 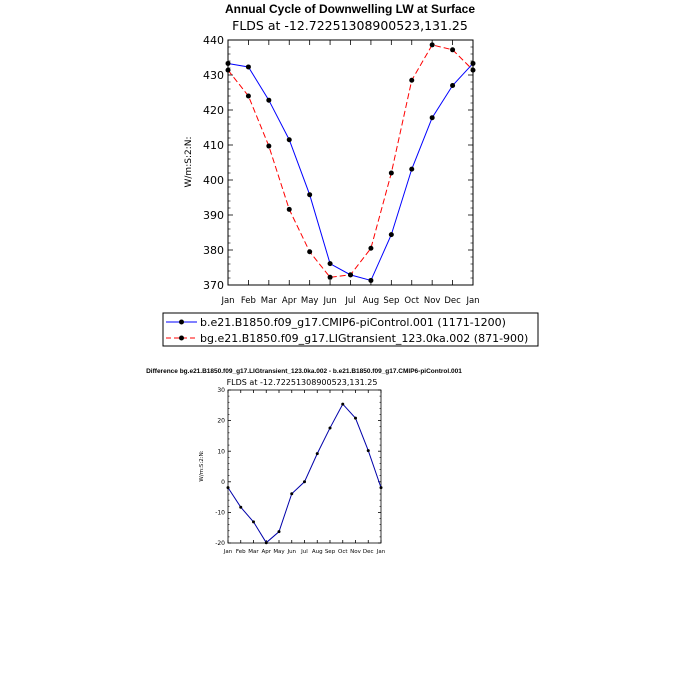 What do you see at coordinates (343, 552) in the screenshot?
I see `diff-x-tick-label: Oct` at bounding box center [343, 552].